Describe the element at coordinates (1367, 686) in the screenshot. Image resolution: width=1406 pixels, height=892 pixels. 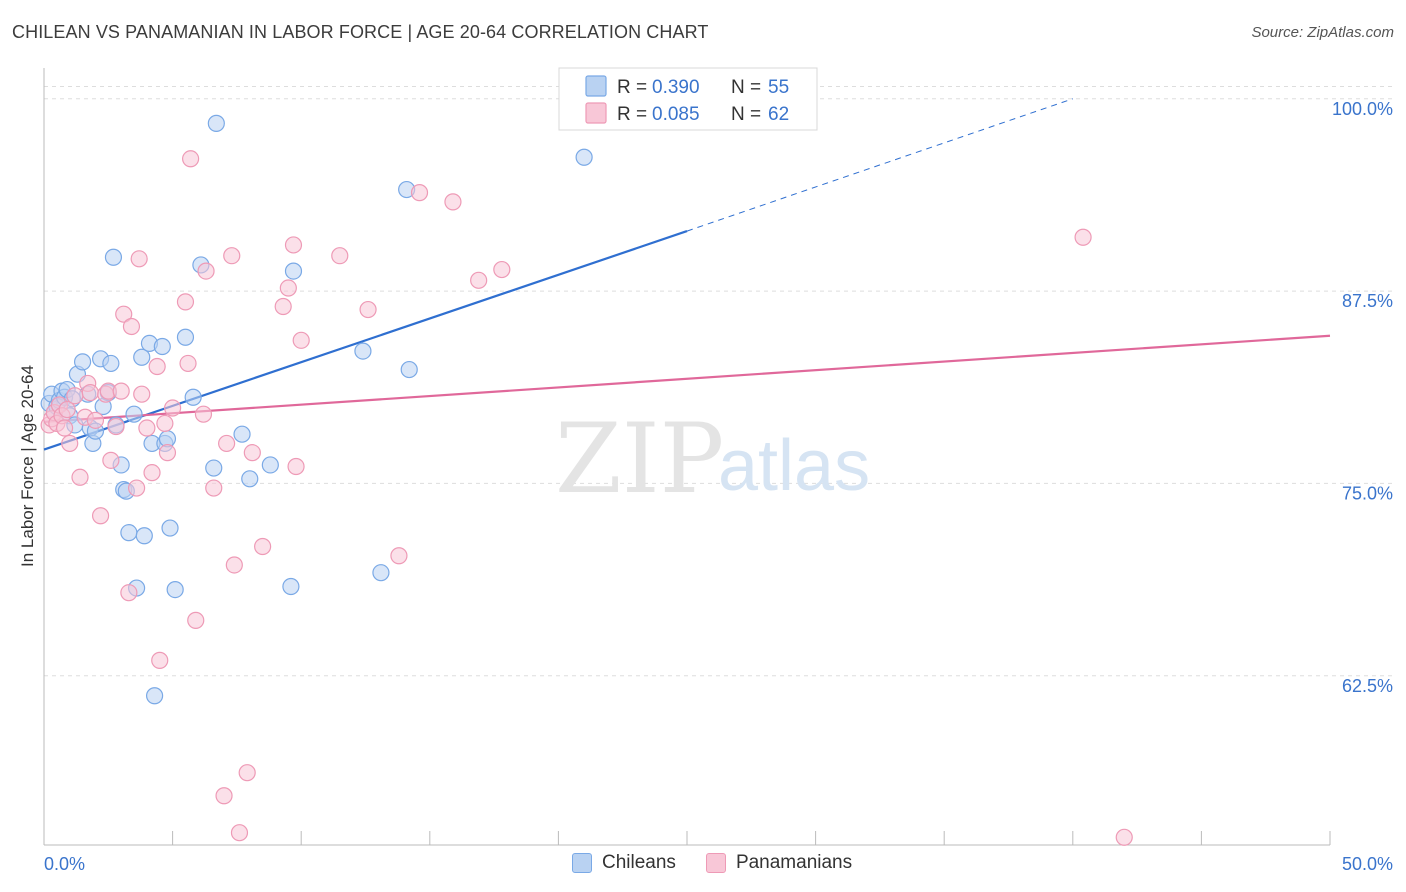
I see `y-tick-label: 62.5%` at that location.